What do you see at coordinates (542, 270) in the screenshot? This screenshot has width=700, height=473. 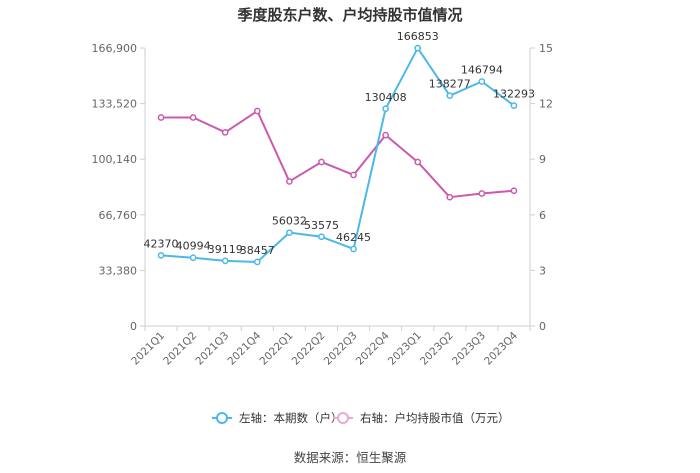 I see `right-axis-tick-label: 3` at bounding box center [542, 270].